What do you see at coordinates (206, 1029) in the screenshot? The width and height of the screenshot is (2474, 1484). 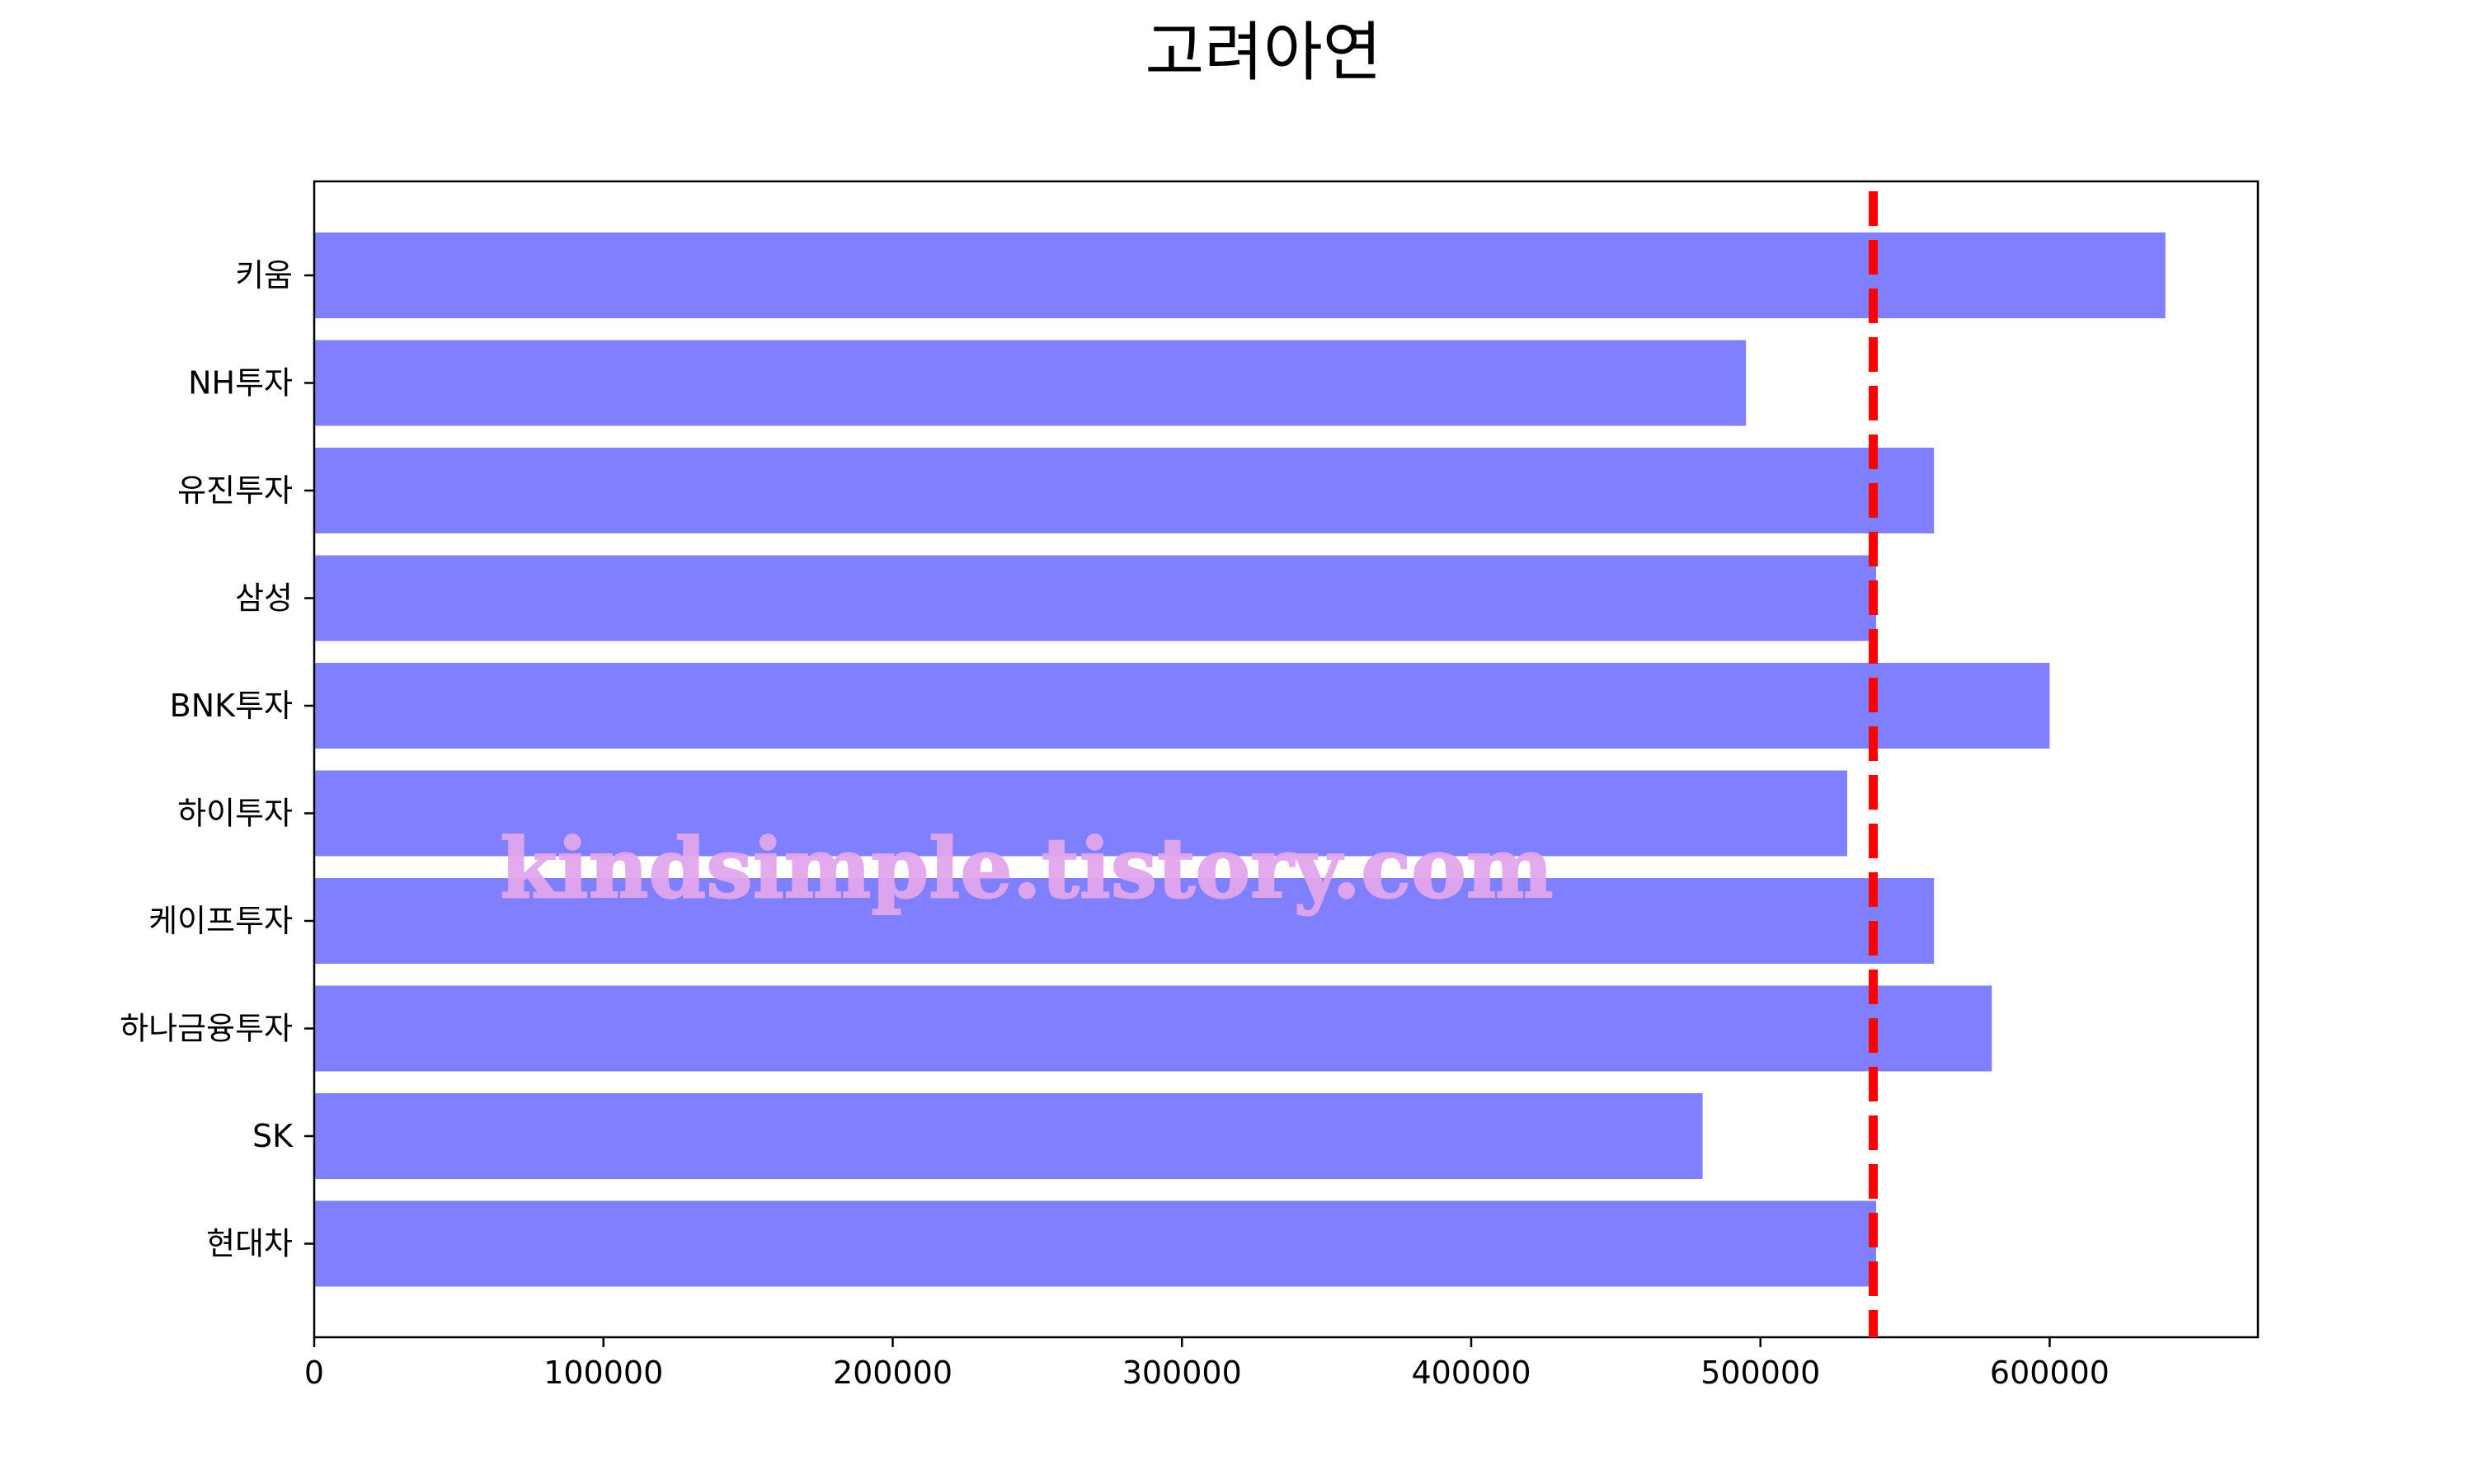 I see `y-tick-label: 하나금융투자` at bounding box center [206, 1029].